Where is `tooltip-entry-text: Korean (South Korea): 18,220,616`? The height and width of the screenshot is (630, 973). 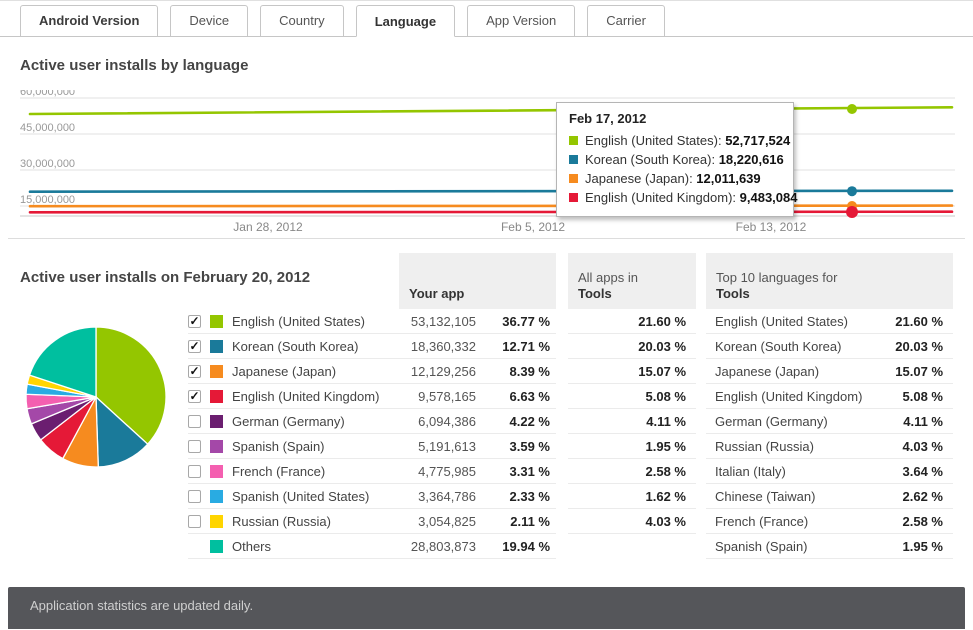 tooltip-entry-text: Korean (South Korea): 18,220,616 is located at coordinates (684, 159).